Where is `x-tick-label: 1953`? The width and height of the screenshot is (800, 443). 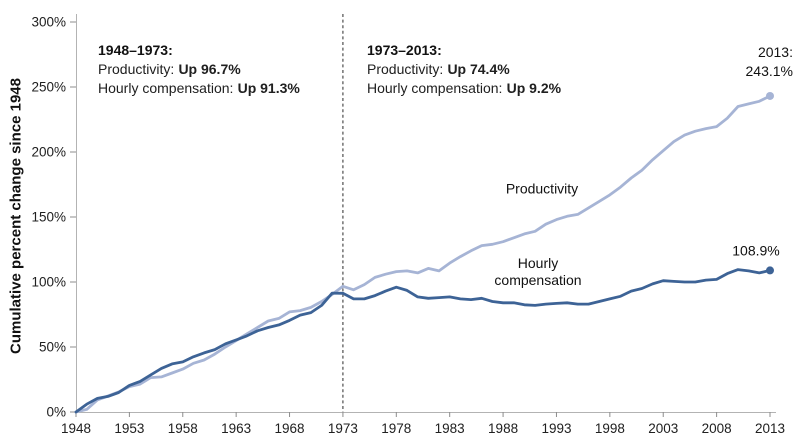
x-tick-label: 1953 is located at coordinates (129, 428).